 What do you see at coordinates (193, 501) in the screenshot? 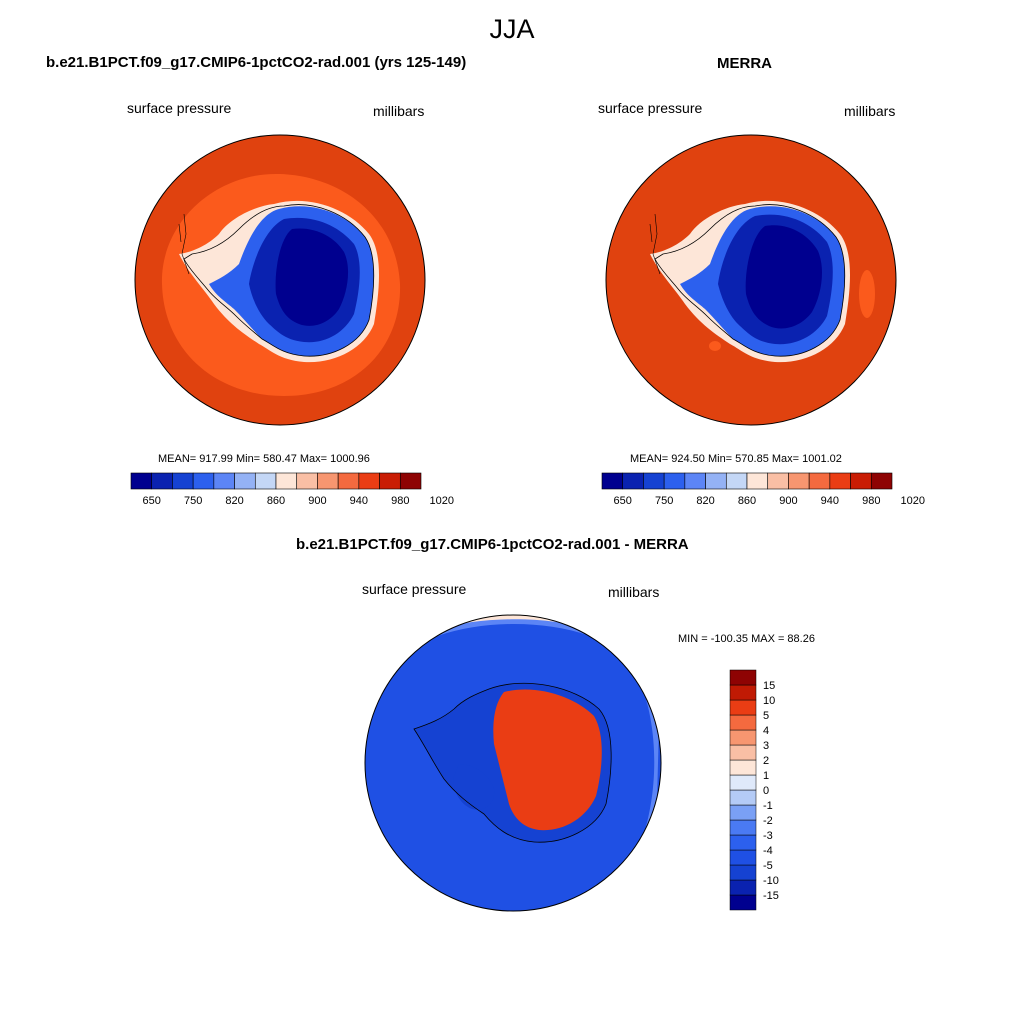
I see `model-colorbar-tick-label: 750` at bounding box center [193, 501].